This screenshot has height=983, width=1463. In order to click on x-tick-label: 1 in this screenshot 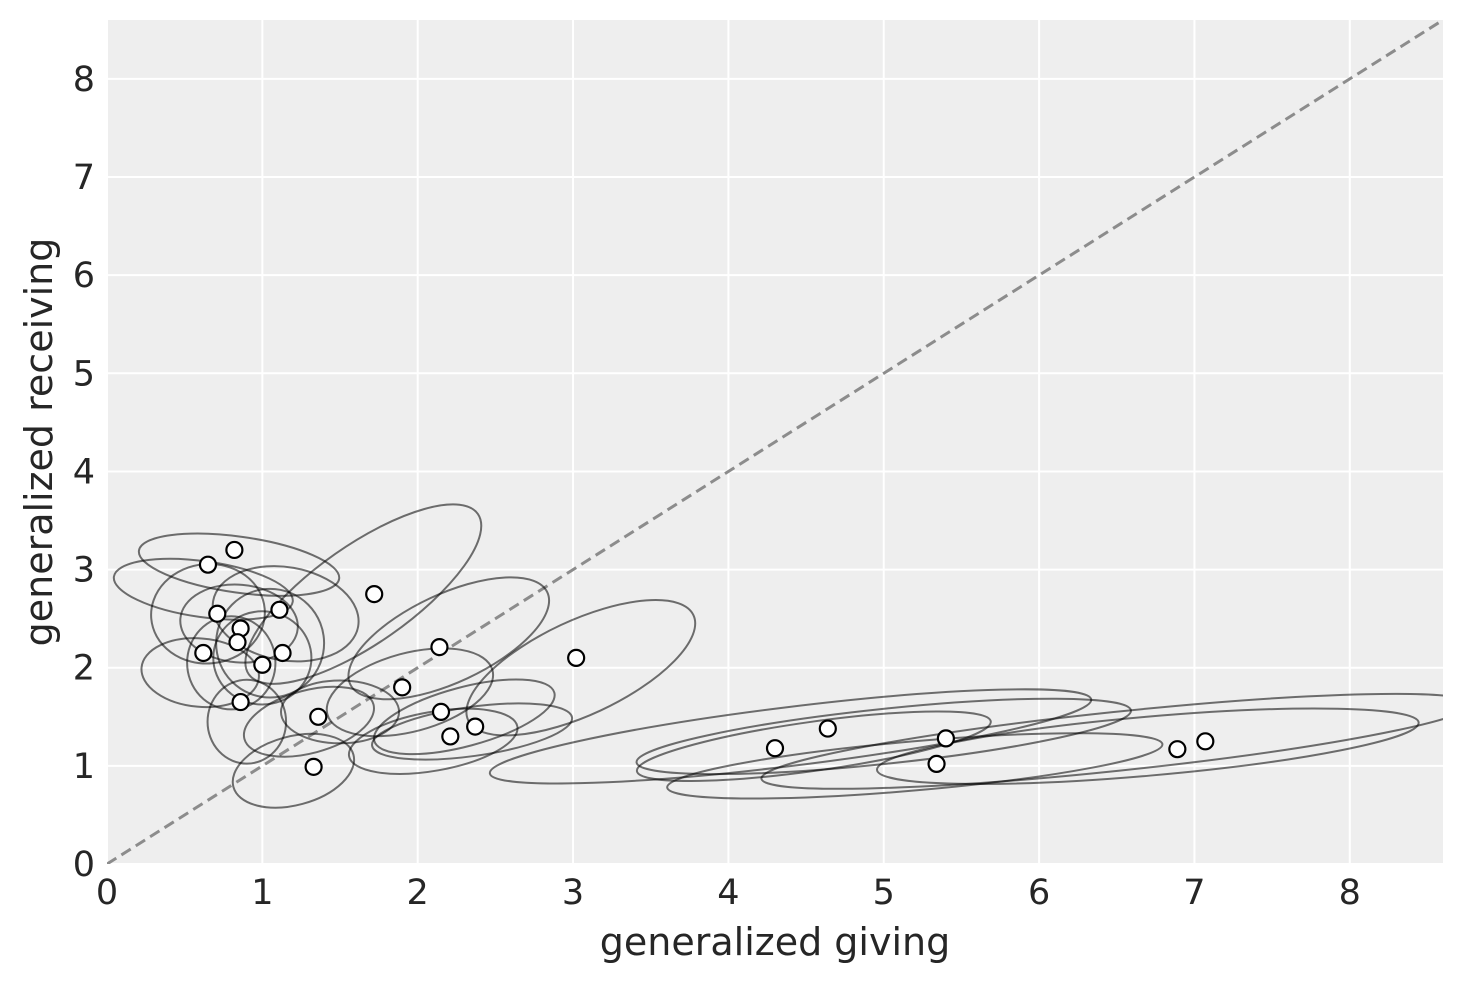, I will do `click(262, 893)`.